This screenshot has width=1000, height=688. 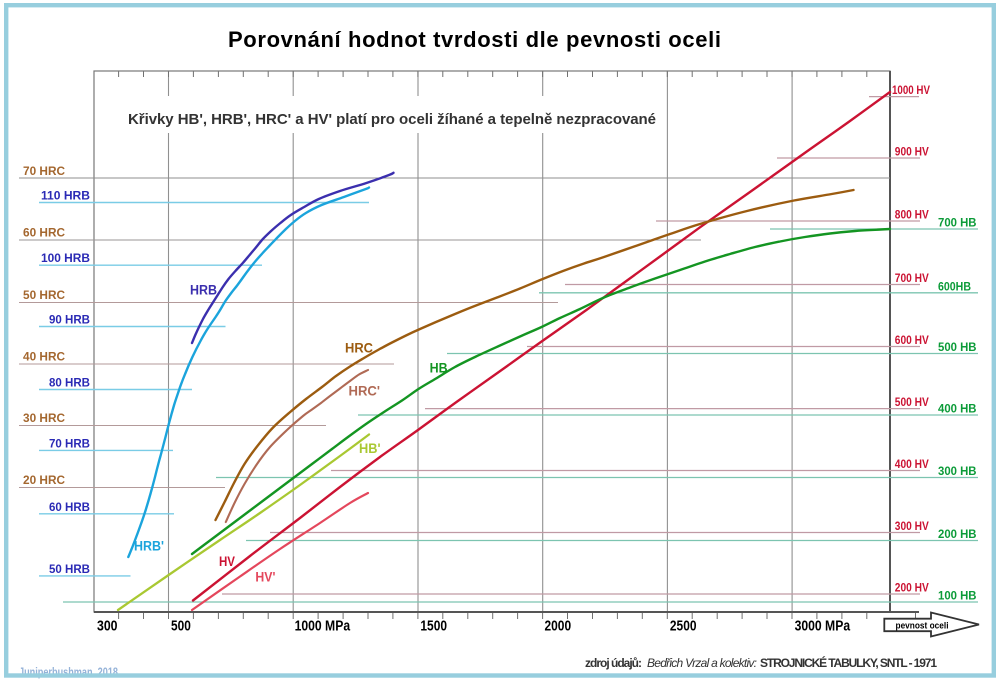 I want to click on svg-text: 300 HV, so click(x=912, y=526).